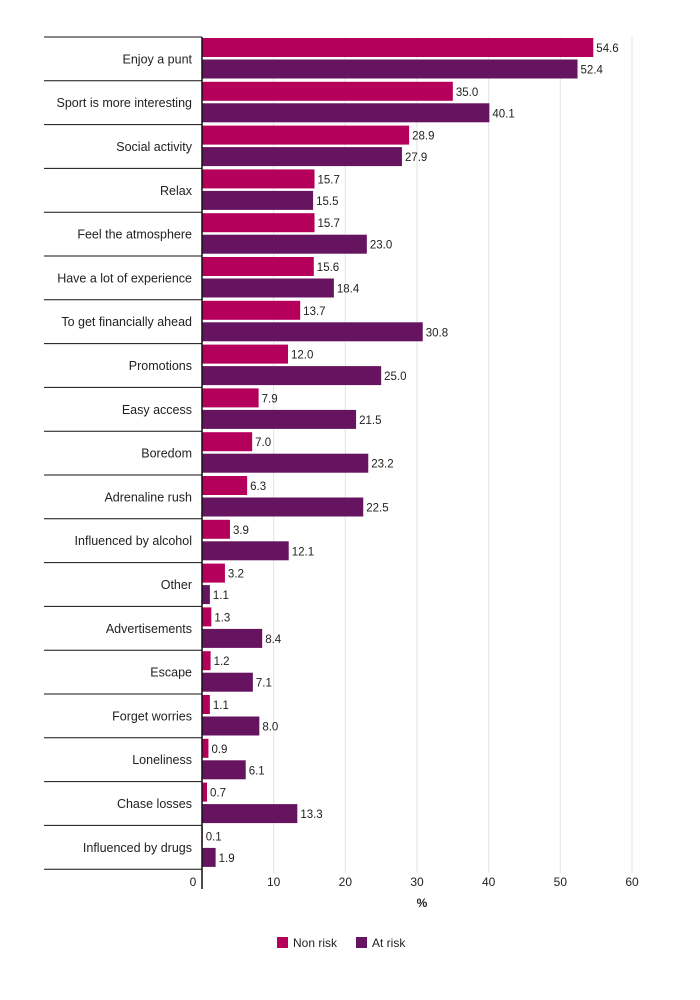  Describe the element at coordinates (264, 684) in the screenshot. I see `value-label-at-risk-14: 7.1` at that location.